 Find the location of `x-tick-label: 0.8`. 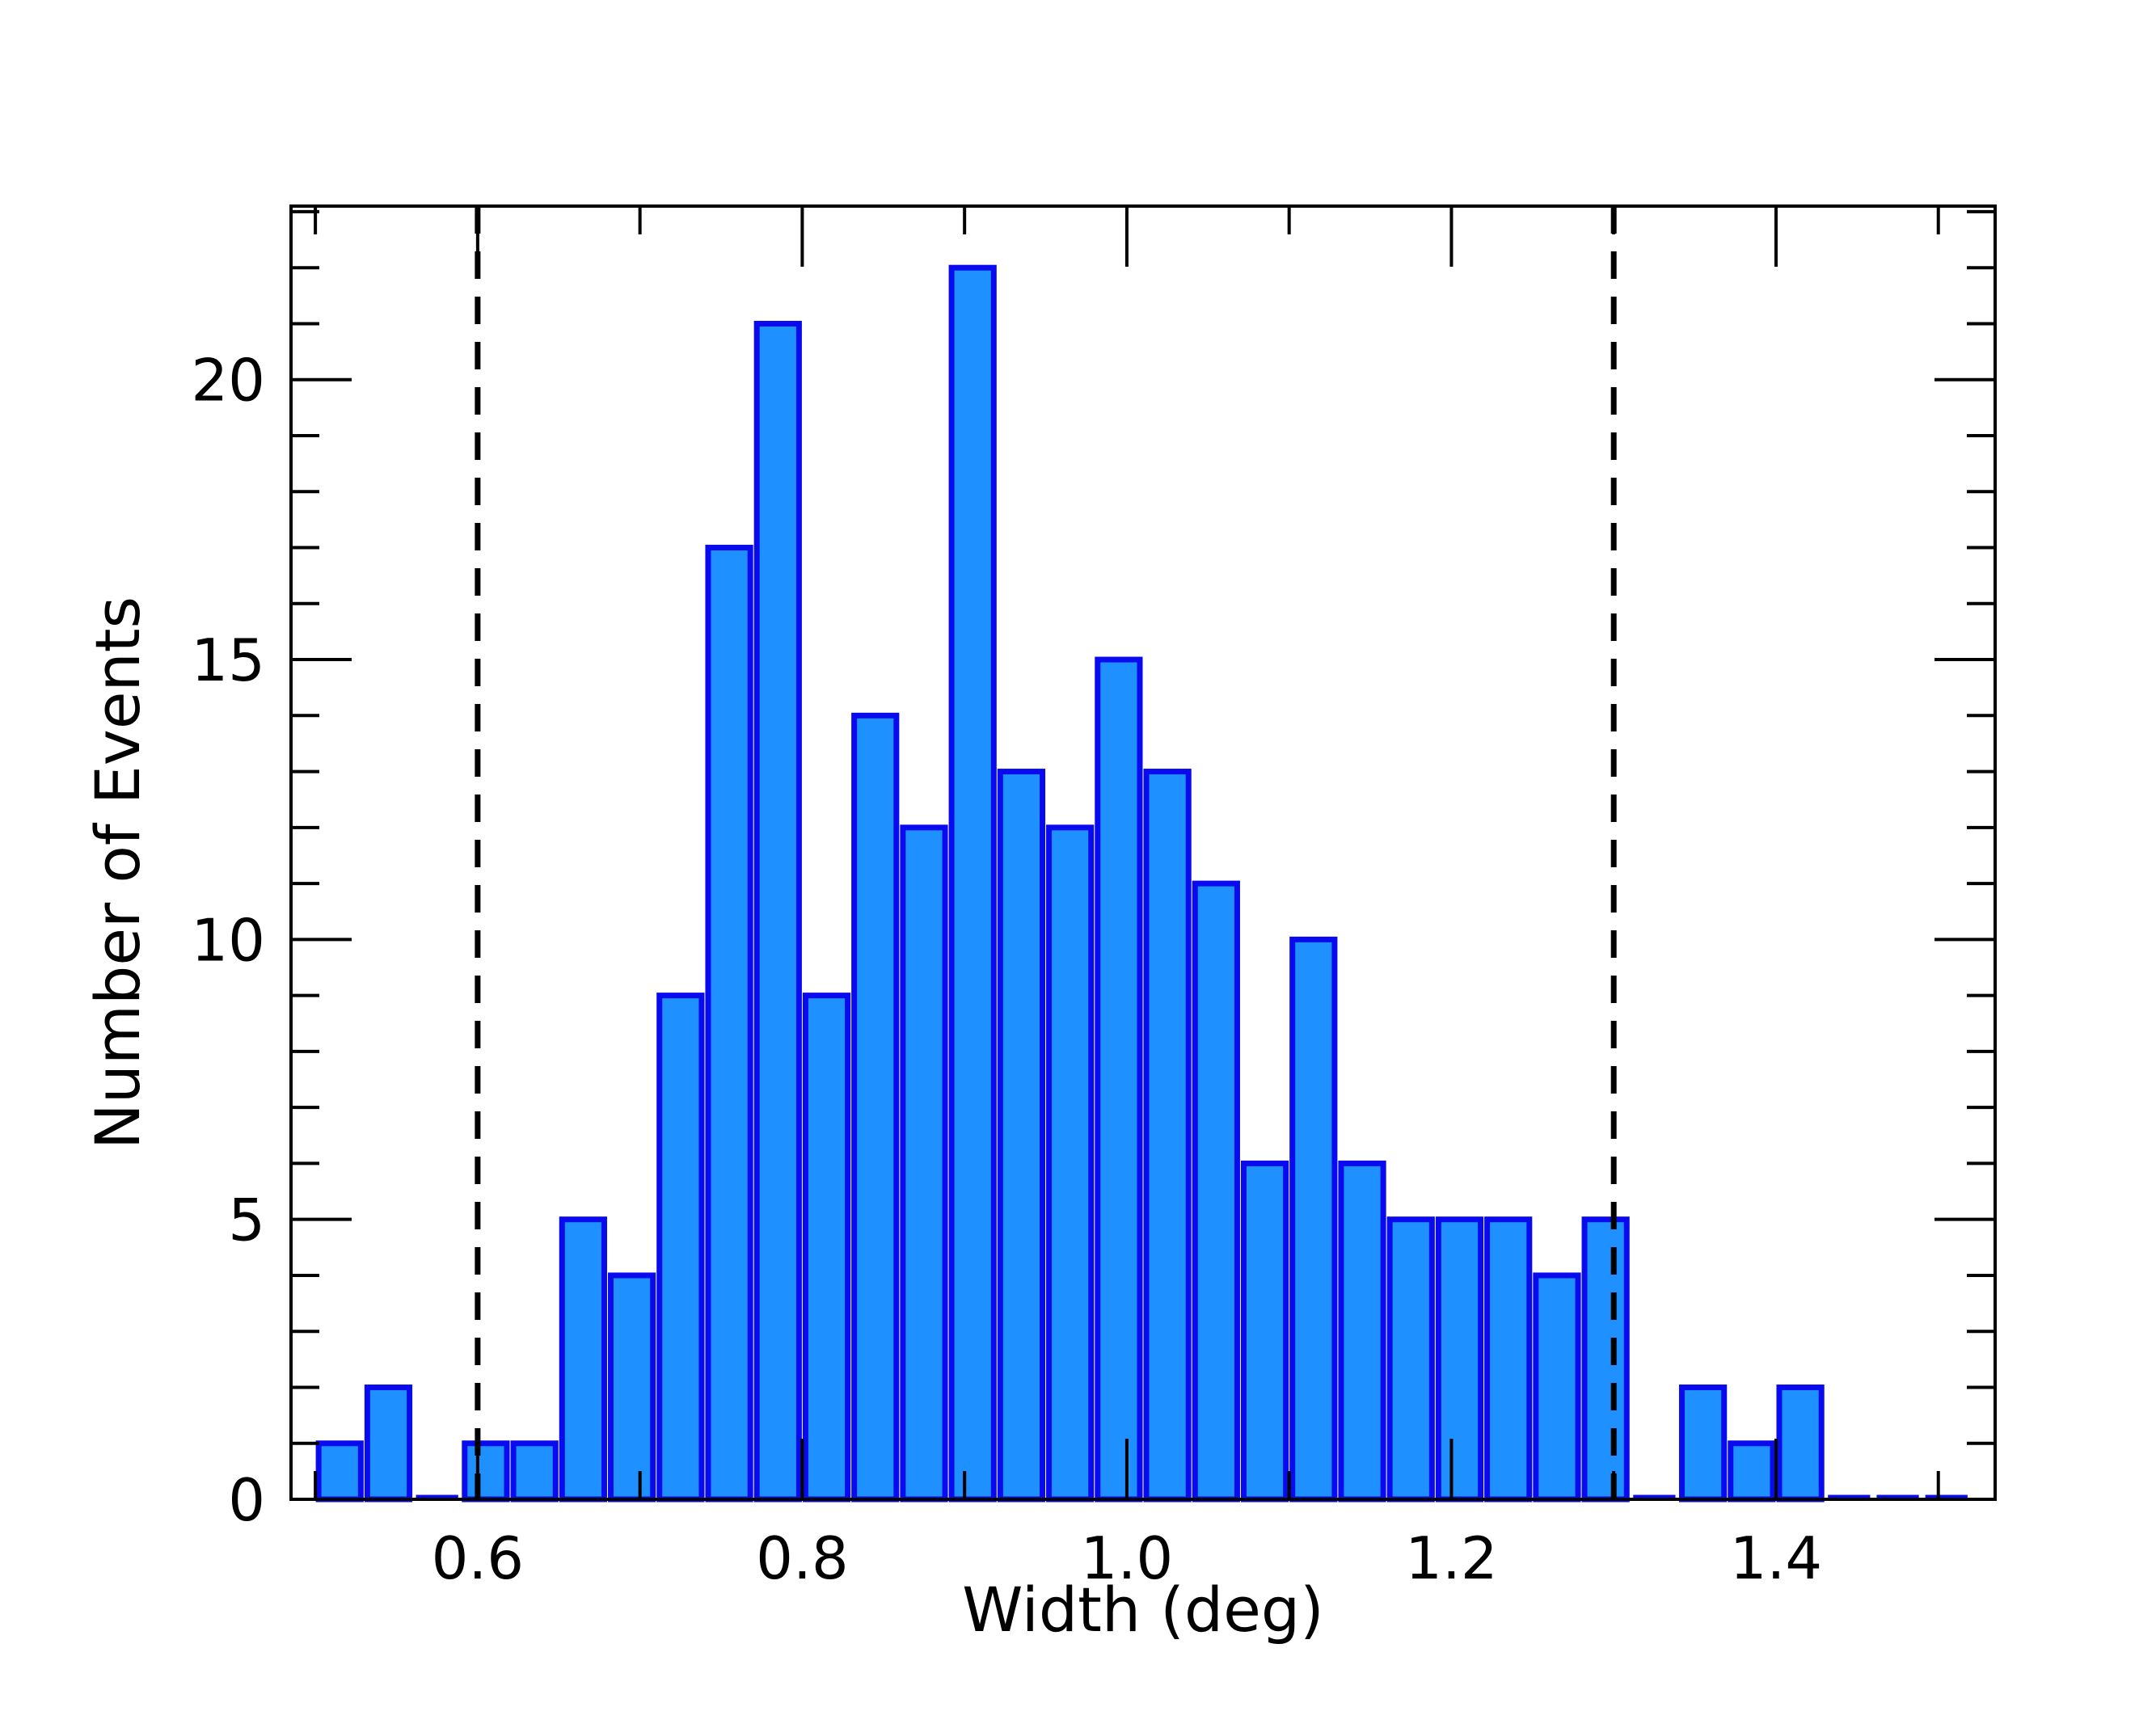

x-tick-label: 0.8 is located at coordinates (803, 1558).